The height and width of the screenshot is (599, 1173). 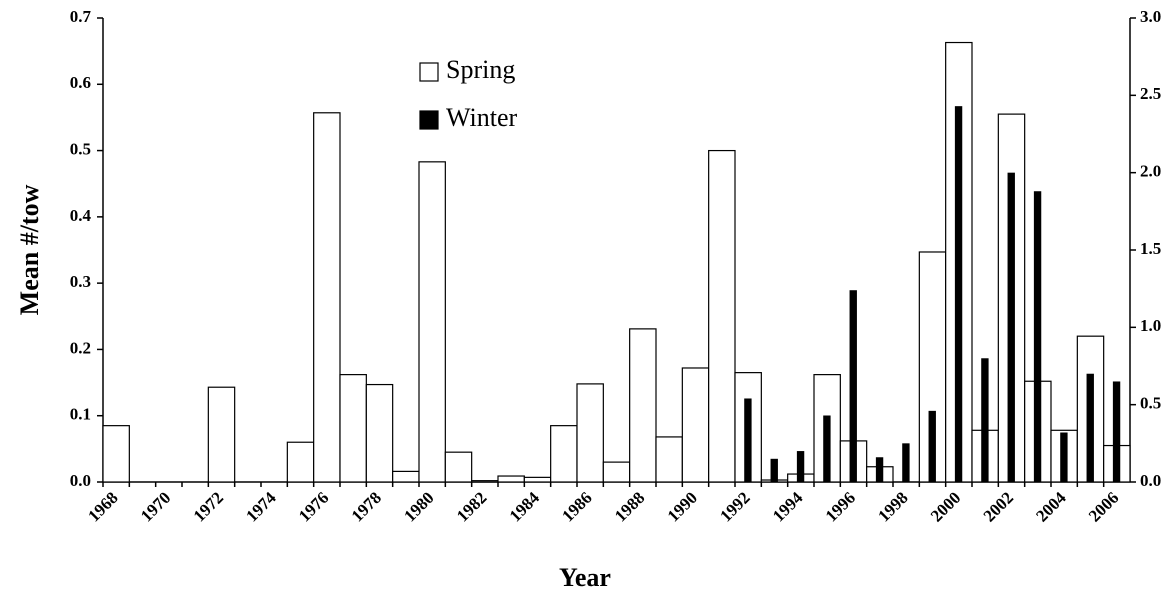 What do you see at coordinates (945, 506) in the screenshot?
I see `x-tick-label: 2000` at bounding box center [945, 506].